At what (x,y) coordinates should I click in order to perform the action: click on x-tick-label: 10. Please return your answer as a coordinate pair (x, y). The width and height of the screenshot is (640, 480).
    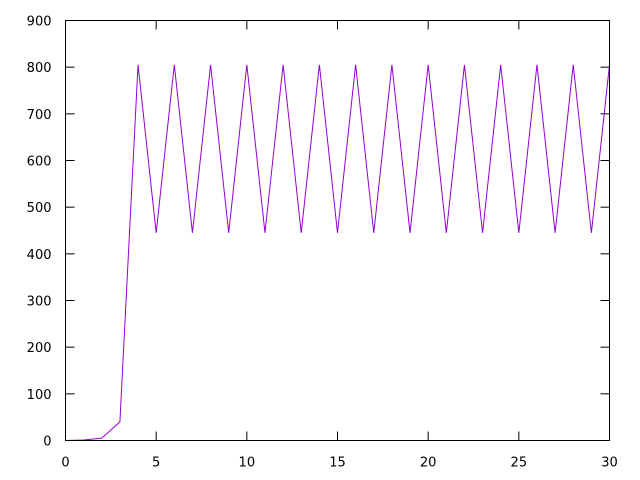
    Looking at the image, I should click on (247, 463).